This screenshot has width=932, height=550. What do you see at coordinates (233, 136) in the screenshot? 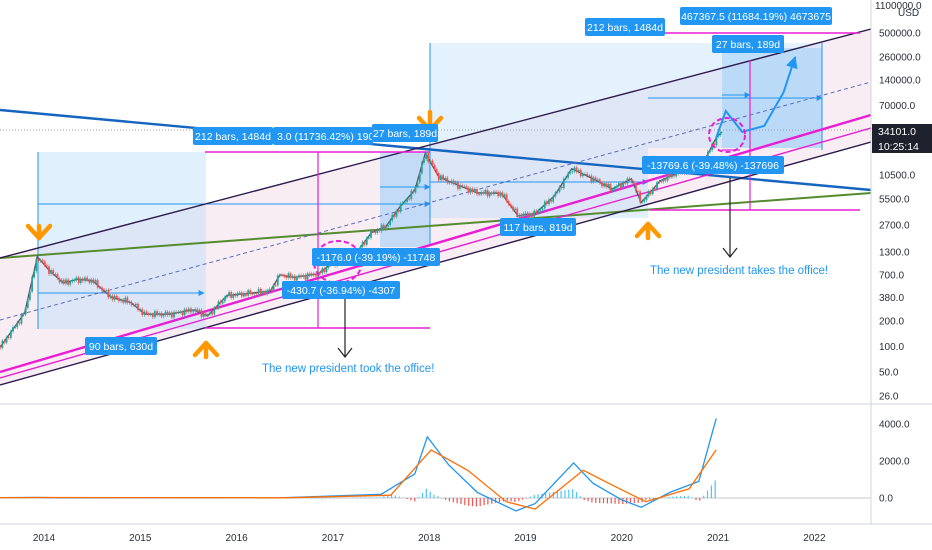
I see `label-measure-2017: 212 bars, 1484d` at bounding box center [233, 136].